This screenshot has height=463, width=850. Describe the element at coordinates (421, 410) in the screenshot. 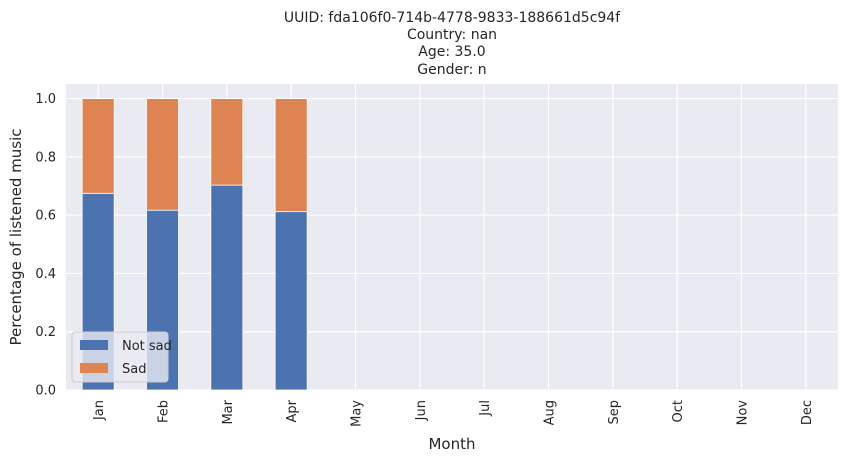

I see `x-tick-label: Jun` at that location.